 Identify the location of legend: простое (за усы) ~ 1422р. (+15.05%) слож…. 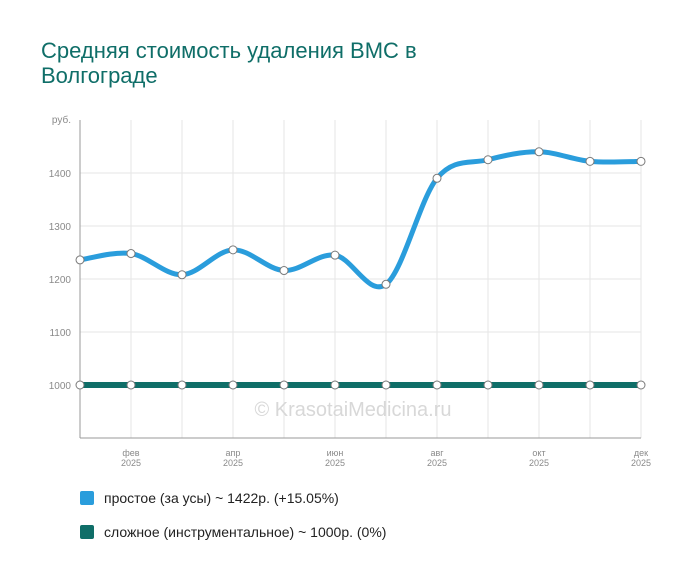
(233, 522).